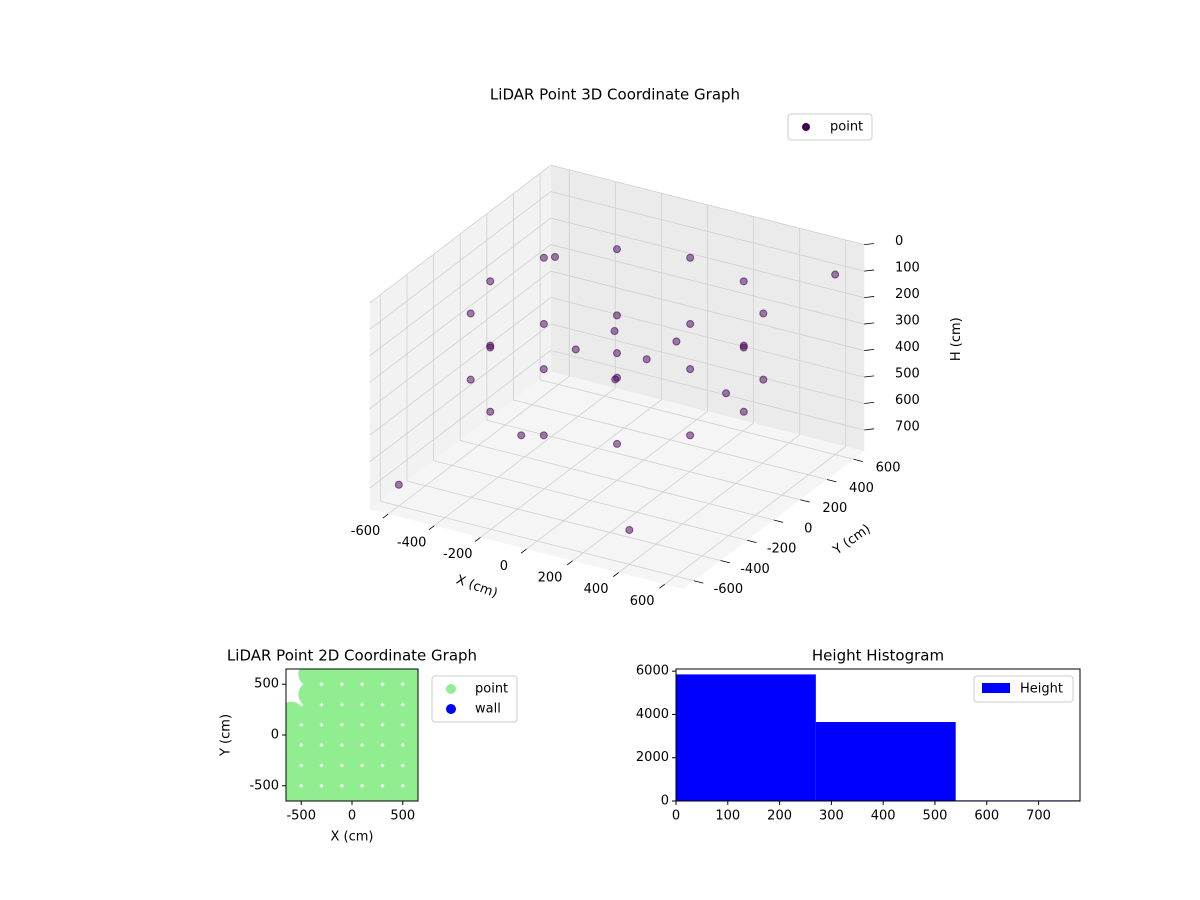 The image size is (1200, 900). I want to click on plot-area, so click(352, 735).